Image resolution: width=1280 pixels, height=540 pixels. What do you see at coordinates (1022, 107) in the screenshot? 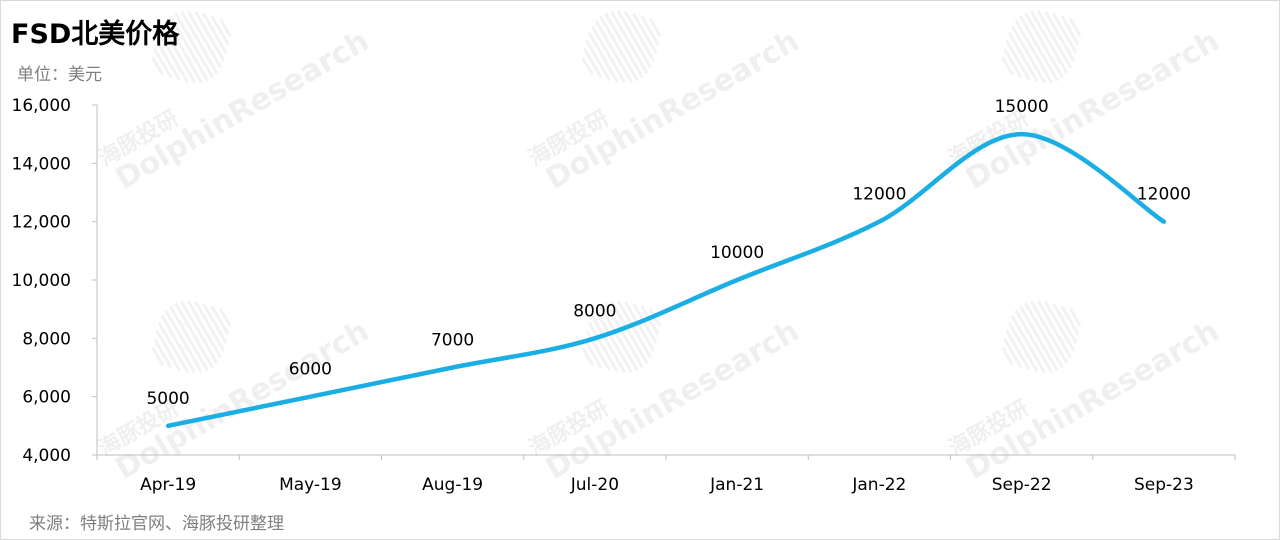
I see `data-label: 15000` at bounding box center [1022, 107].